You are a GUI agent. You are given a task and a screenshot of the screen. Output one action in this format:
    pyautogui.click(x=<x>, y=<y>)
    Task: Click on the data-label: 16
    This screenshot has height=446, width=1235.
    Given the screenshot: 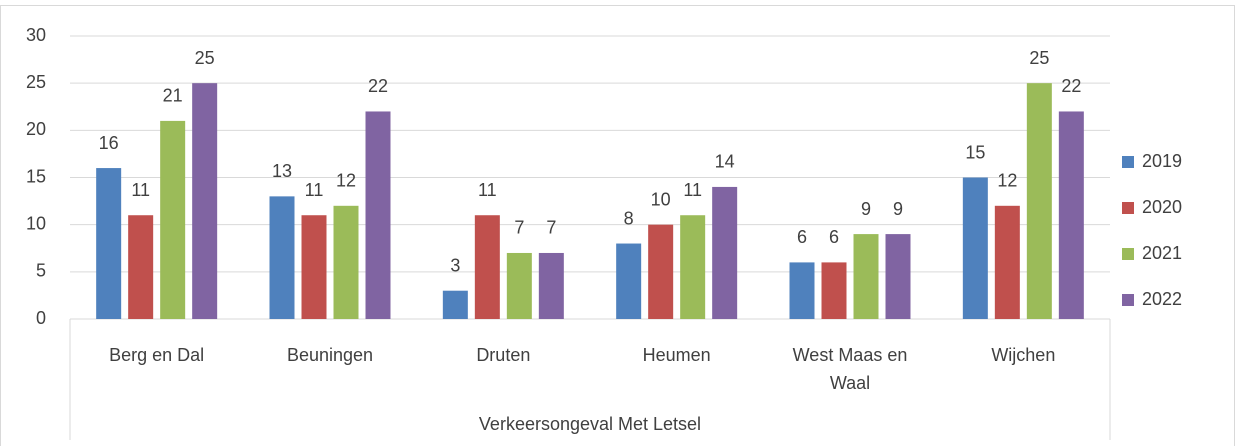 What is the action you would take?
    pyautogui.click(x=109, y=143)
    